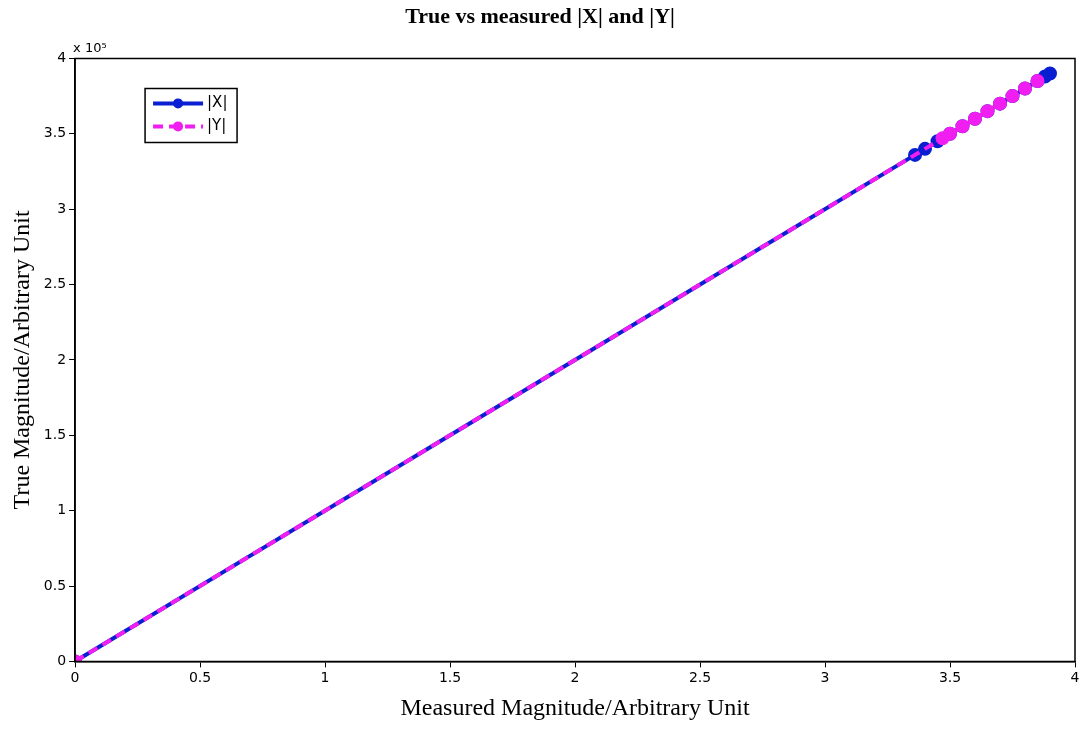 The height and width of the screenshot is (729, 1084). I want to click on y-tick-label: 3.5, so click(55, 132).